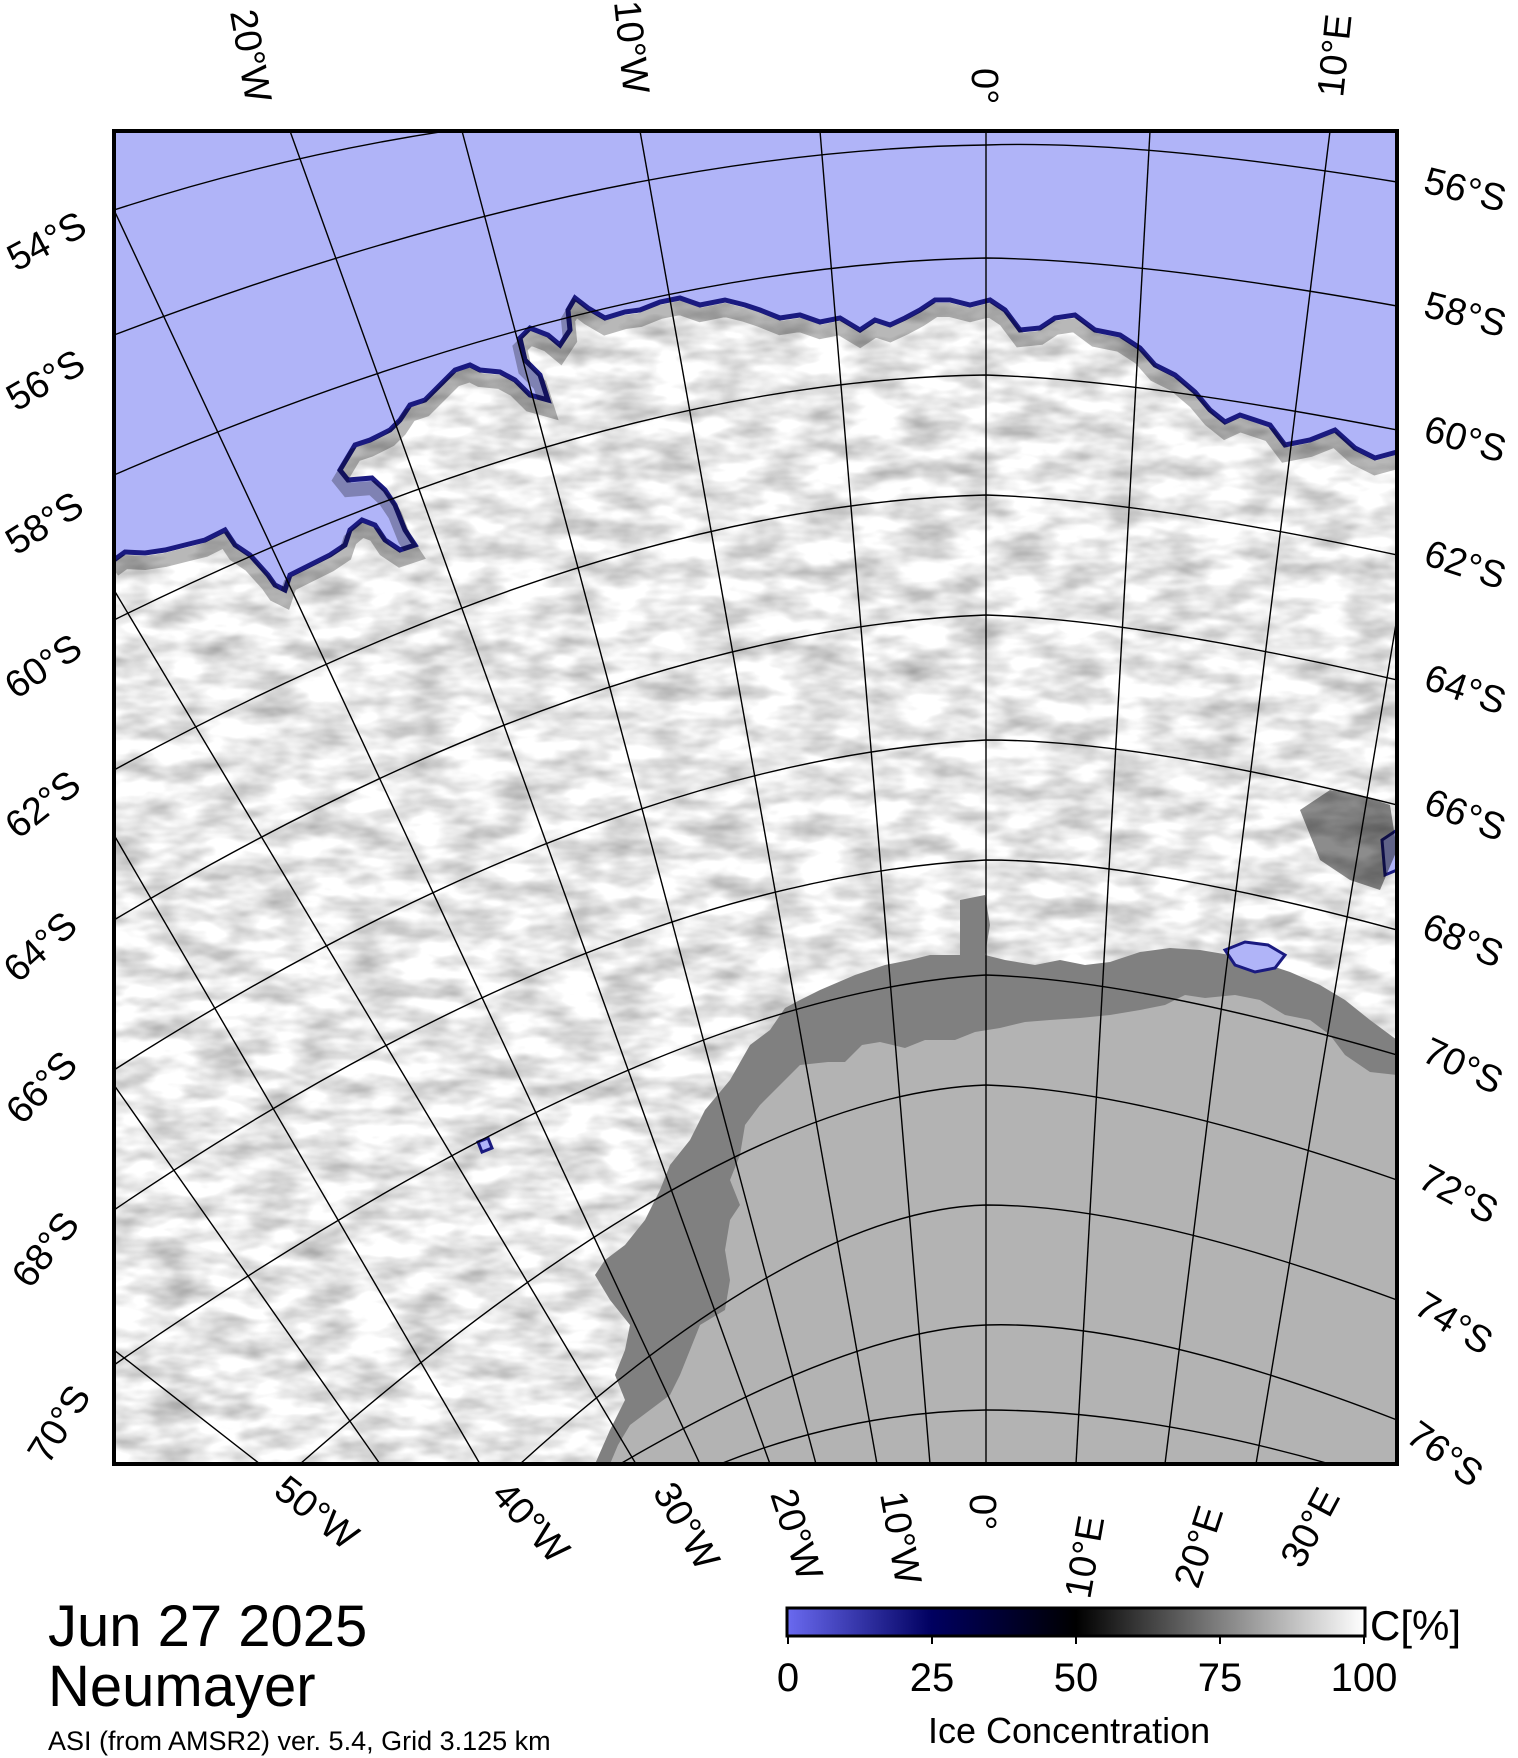 The image size is (1518, 1758). I want to click on colorbar-tick-label: 25, so click(932, 1678).